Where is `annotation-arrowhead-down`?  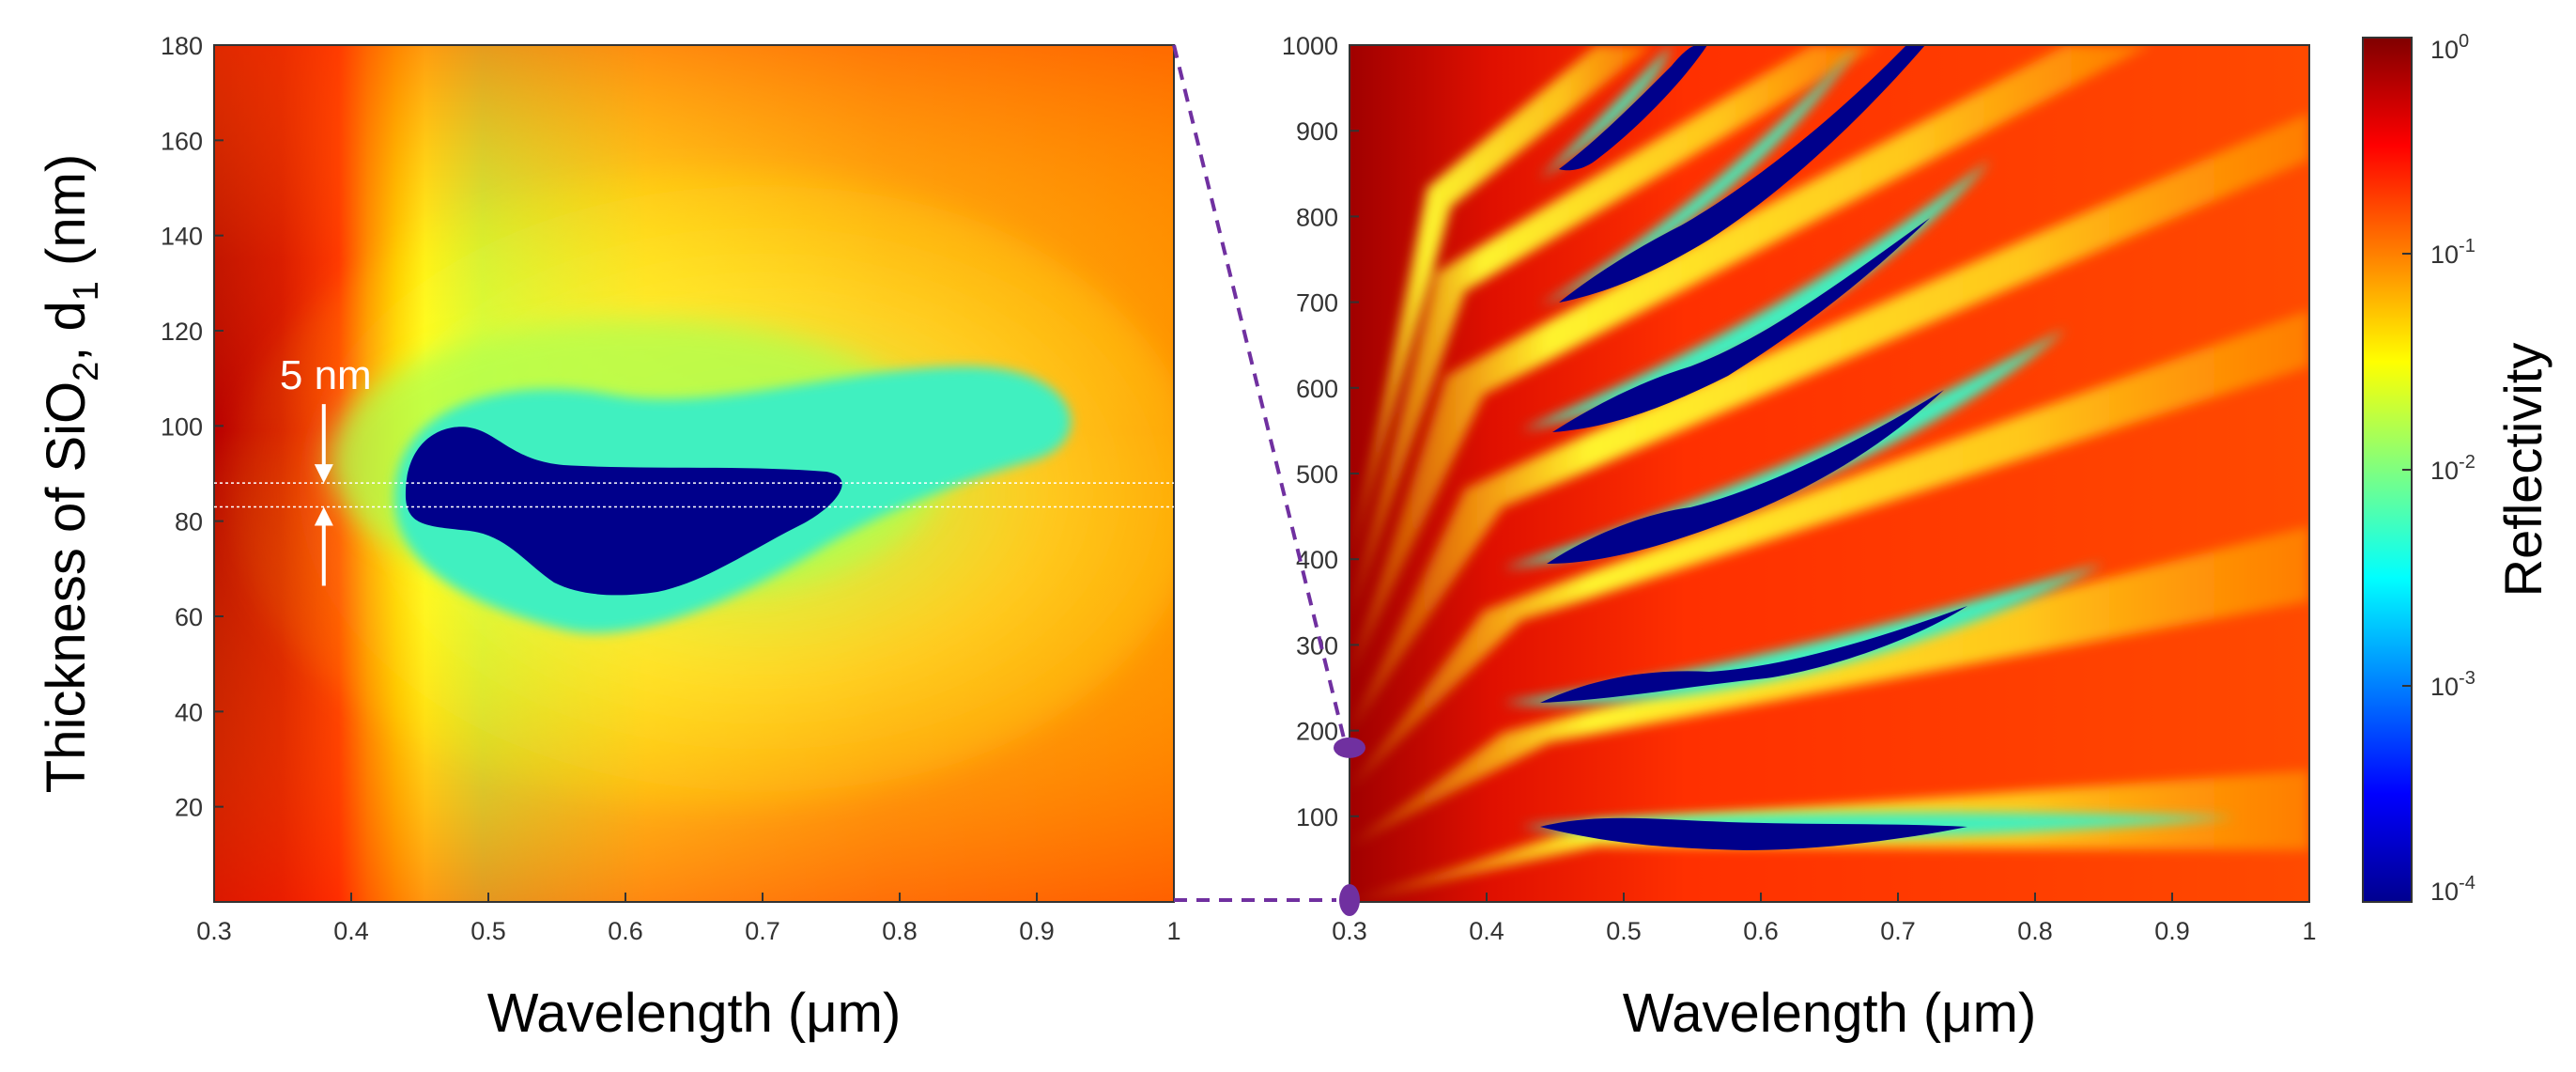 annotation-arrowhead-down is located at coordinates (323, 474).